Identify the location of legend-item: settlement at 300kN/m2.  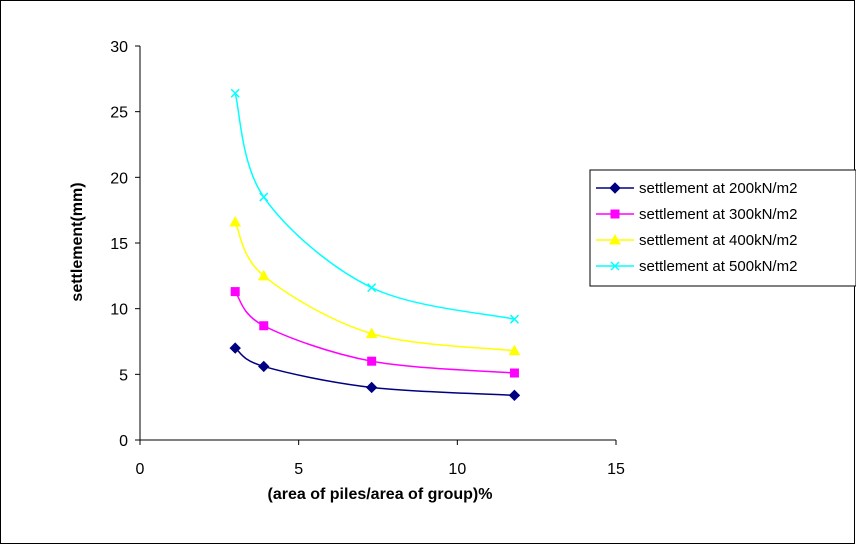
(696, 214).